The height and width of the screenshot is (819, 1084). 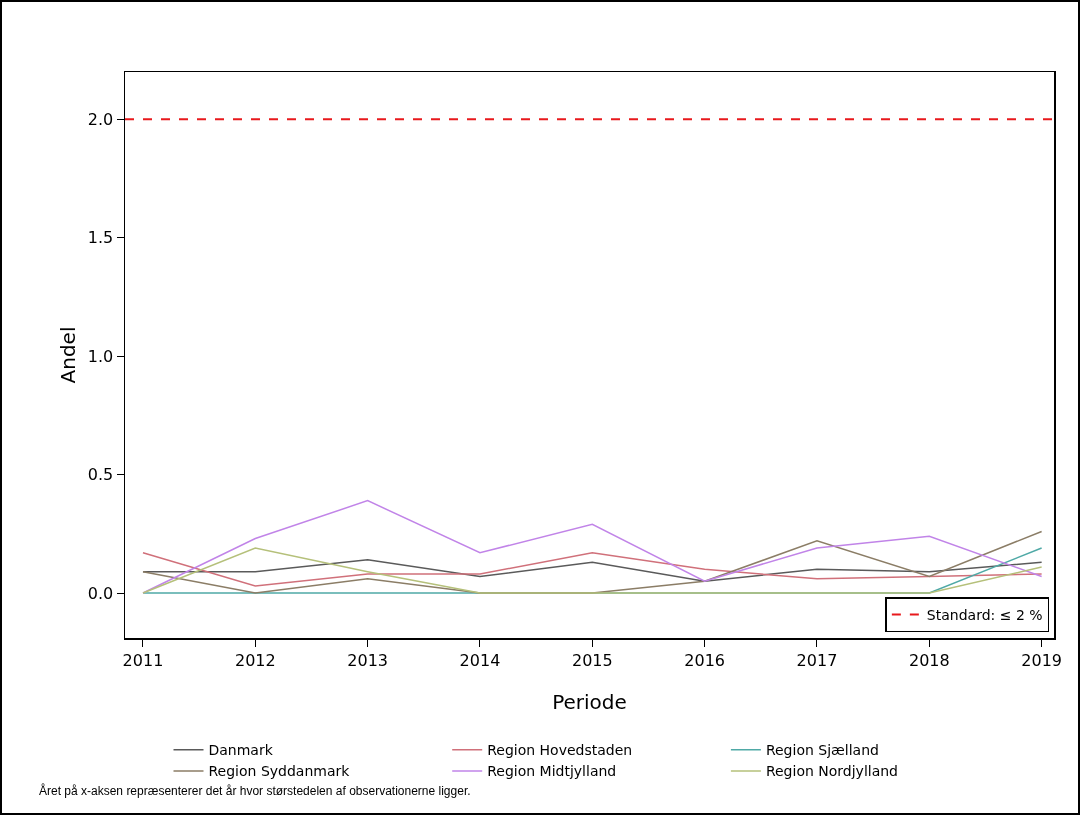 What do you see at coordinates (67, 355) in the screenshot?
I see `y-axis-title: Andel` at bounding box center [67, 355].